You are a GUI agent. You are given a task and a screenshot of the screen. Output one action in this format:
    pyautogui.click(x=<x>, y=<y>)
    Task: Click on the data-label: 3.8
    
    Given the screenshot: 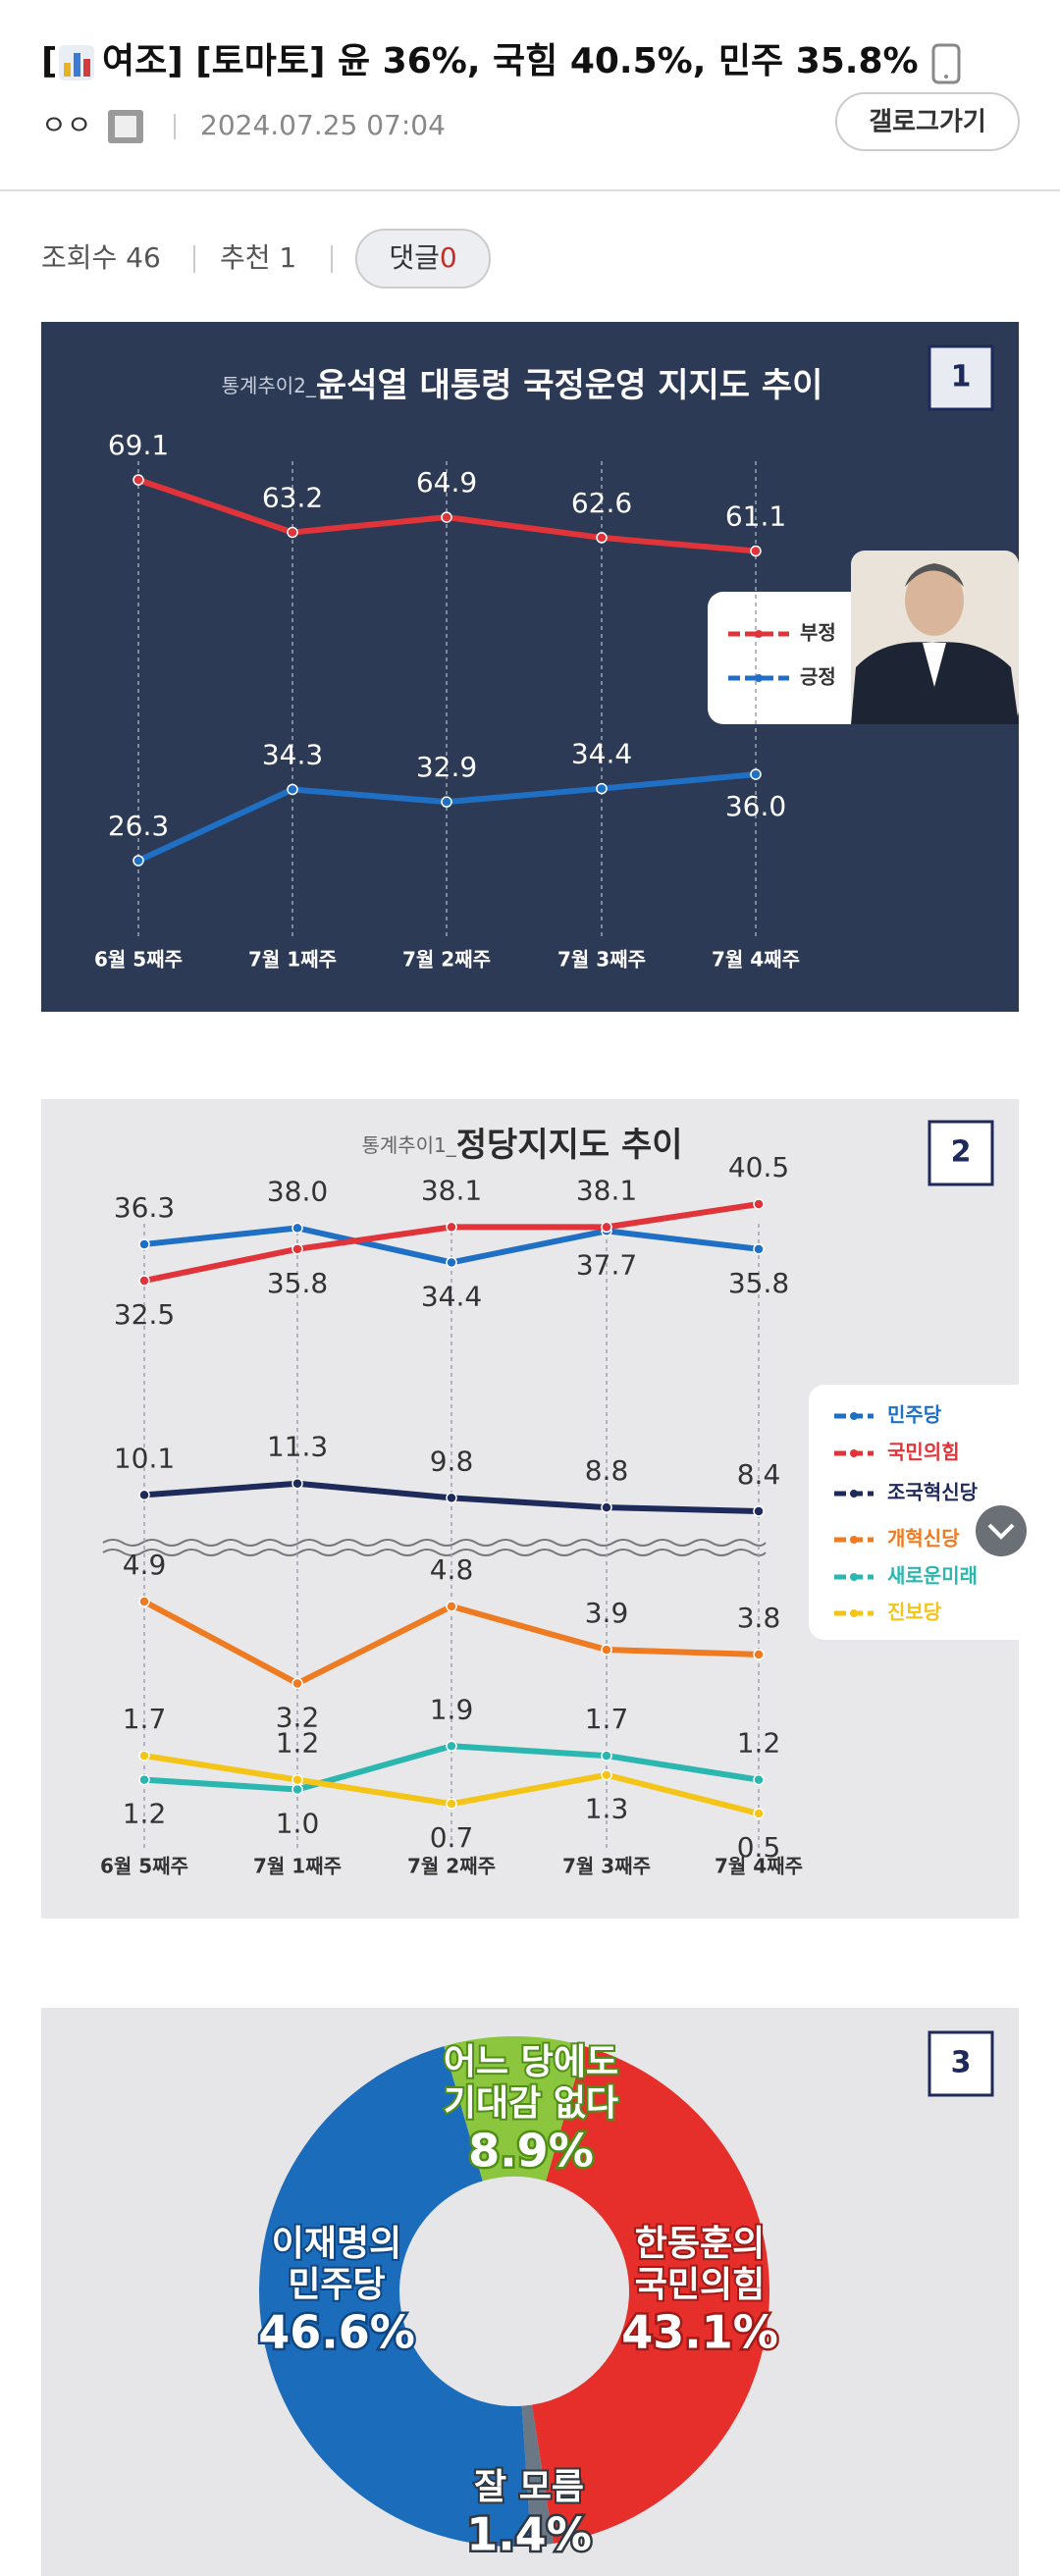 What is the action you would take?
    pyautogui.click(x=759, y=1618)
    